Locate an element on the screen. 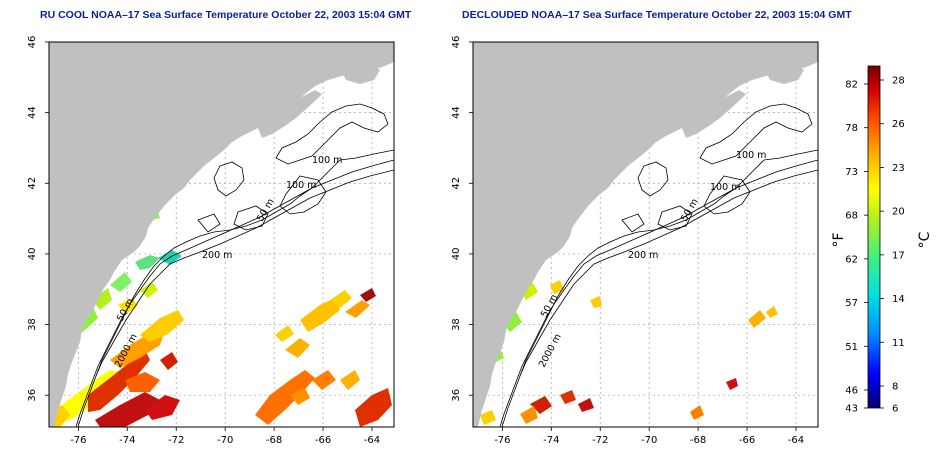 The image size is (950, 475). left-y-tick-label: 46 is located at coordinates (32, 42).